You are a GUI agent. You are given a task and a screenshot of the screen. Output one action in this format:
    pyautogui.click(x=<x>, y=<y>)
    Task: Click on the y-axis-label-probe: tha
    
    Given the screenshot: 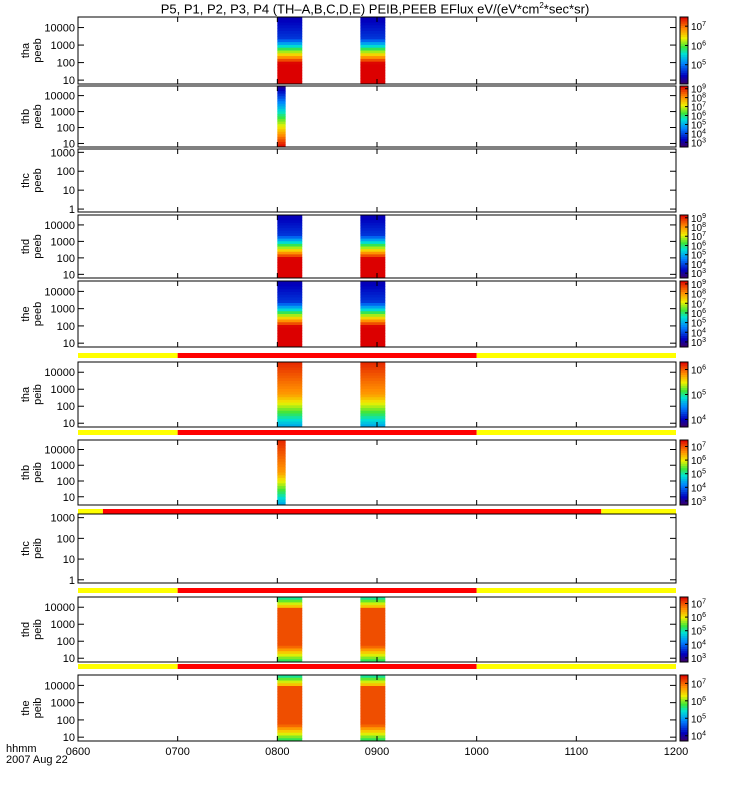 What is the action you would take?
    pyautogui.click(x=26, y=50)
    